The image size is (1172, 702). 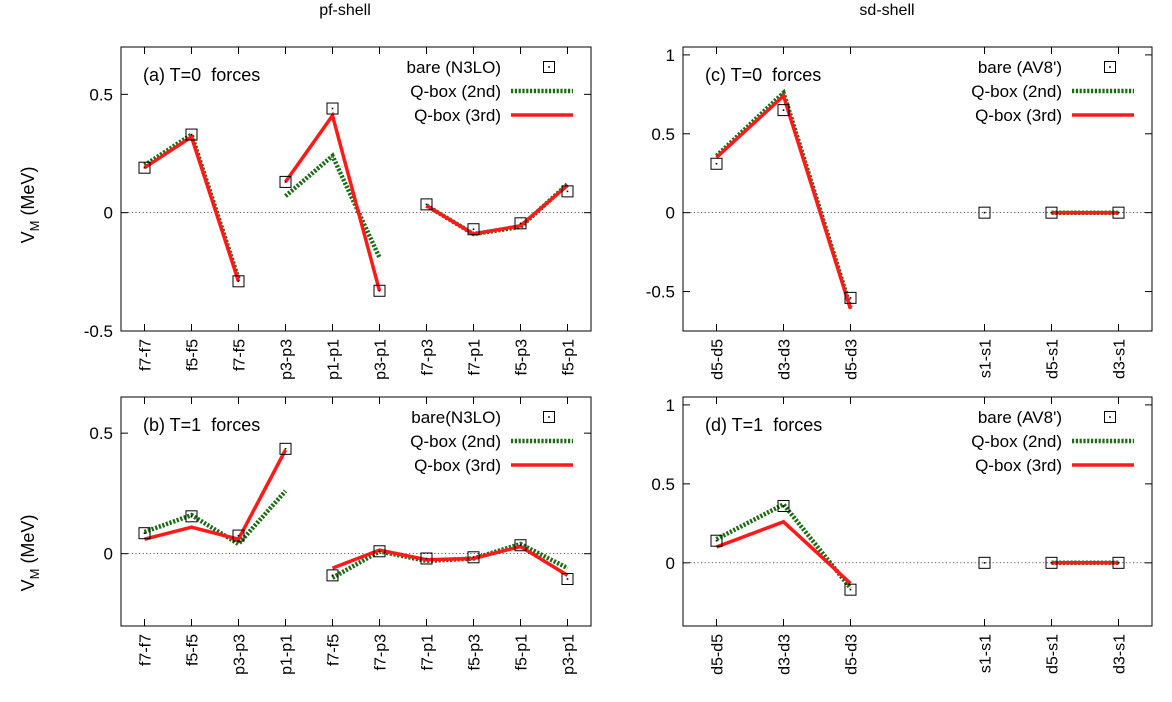 I want to click on x-tick-label: p1-p1, so click(x=334, y=359).